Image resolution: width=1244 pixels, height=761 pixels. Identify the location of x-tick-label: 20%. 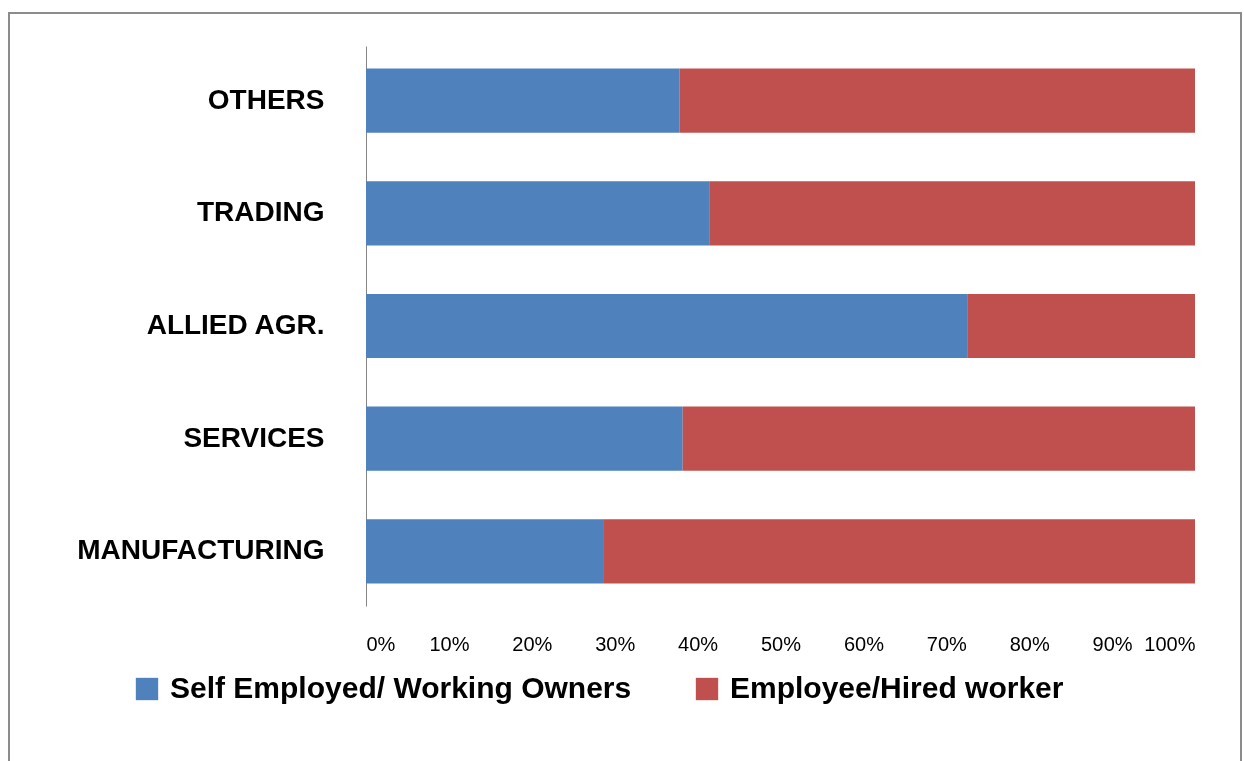
(532, 643).